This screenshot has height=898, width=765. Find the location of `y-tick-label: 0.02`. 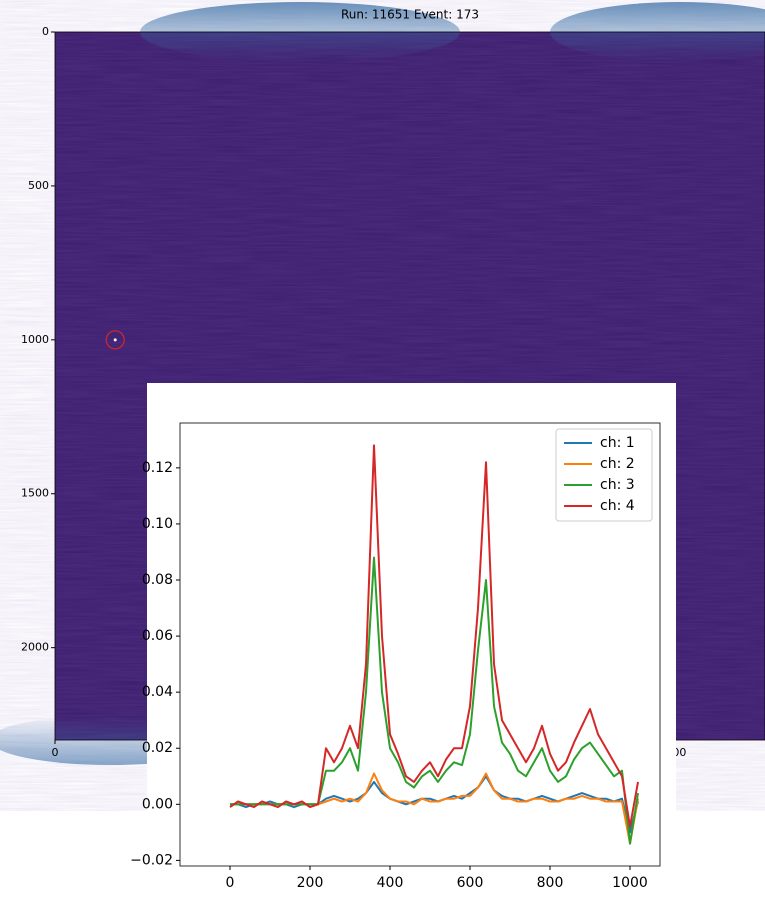

y-tick-label: 0.02 is located at coordinates (157, 748).